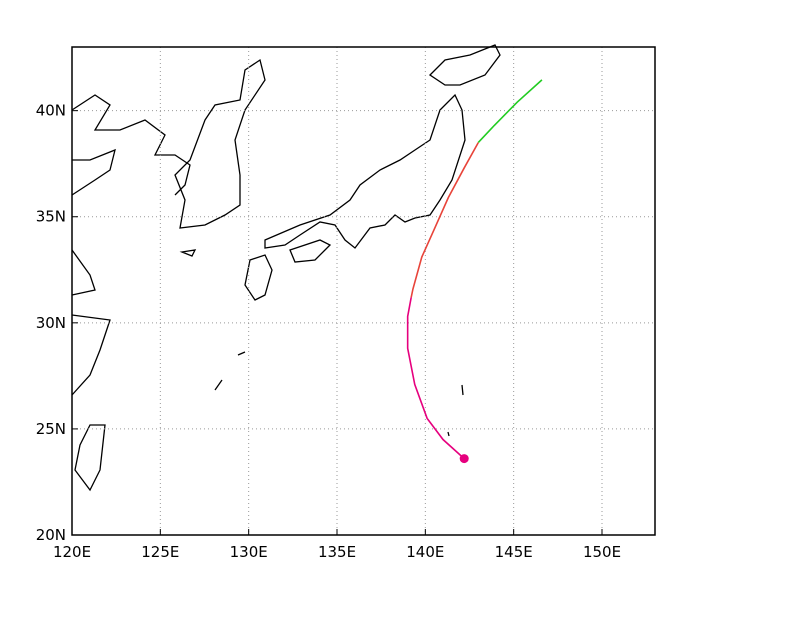  I want to click on x-tick-label: 135E, so click(337, 552).